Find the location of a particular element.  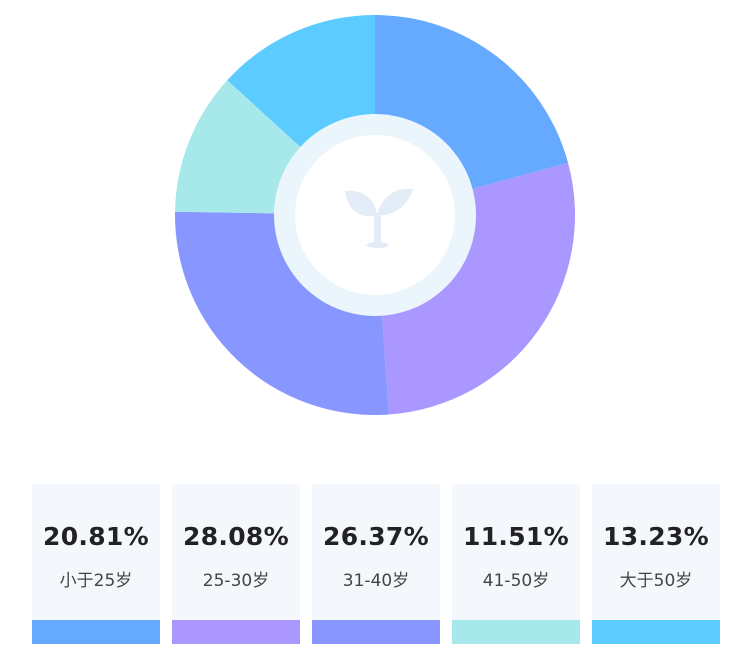

age-label: 大于50岁 is located at coordinates (656, 581).